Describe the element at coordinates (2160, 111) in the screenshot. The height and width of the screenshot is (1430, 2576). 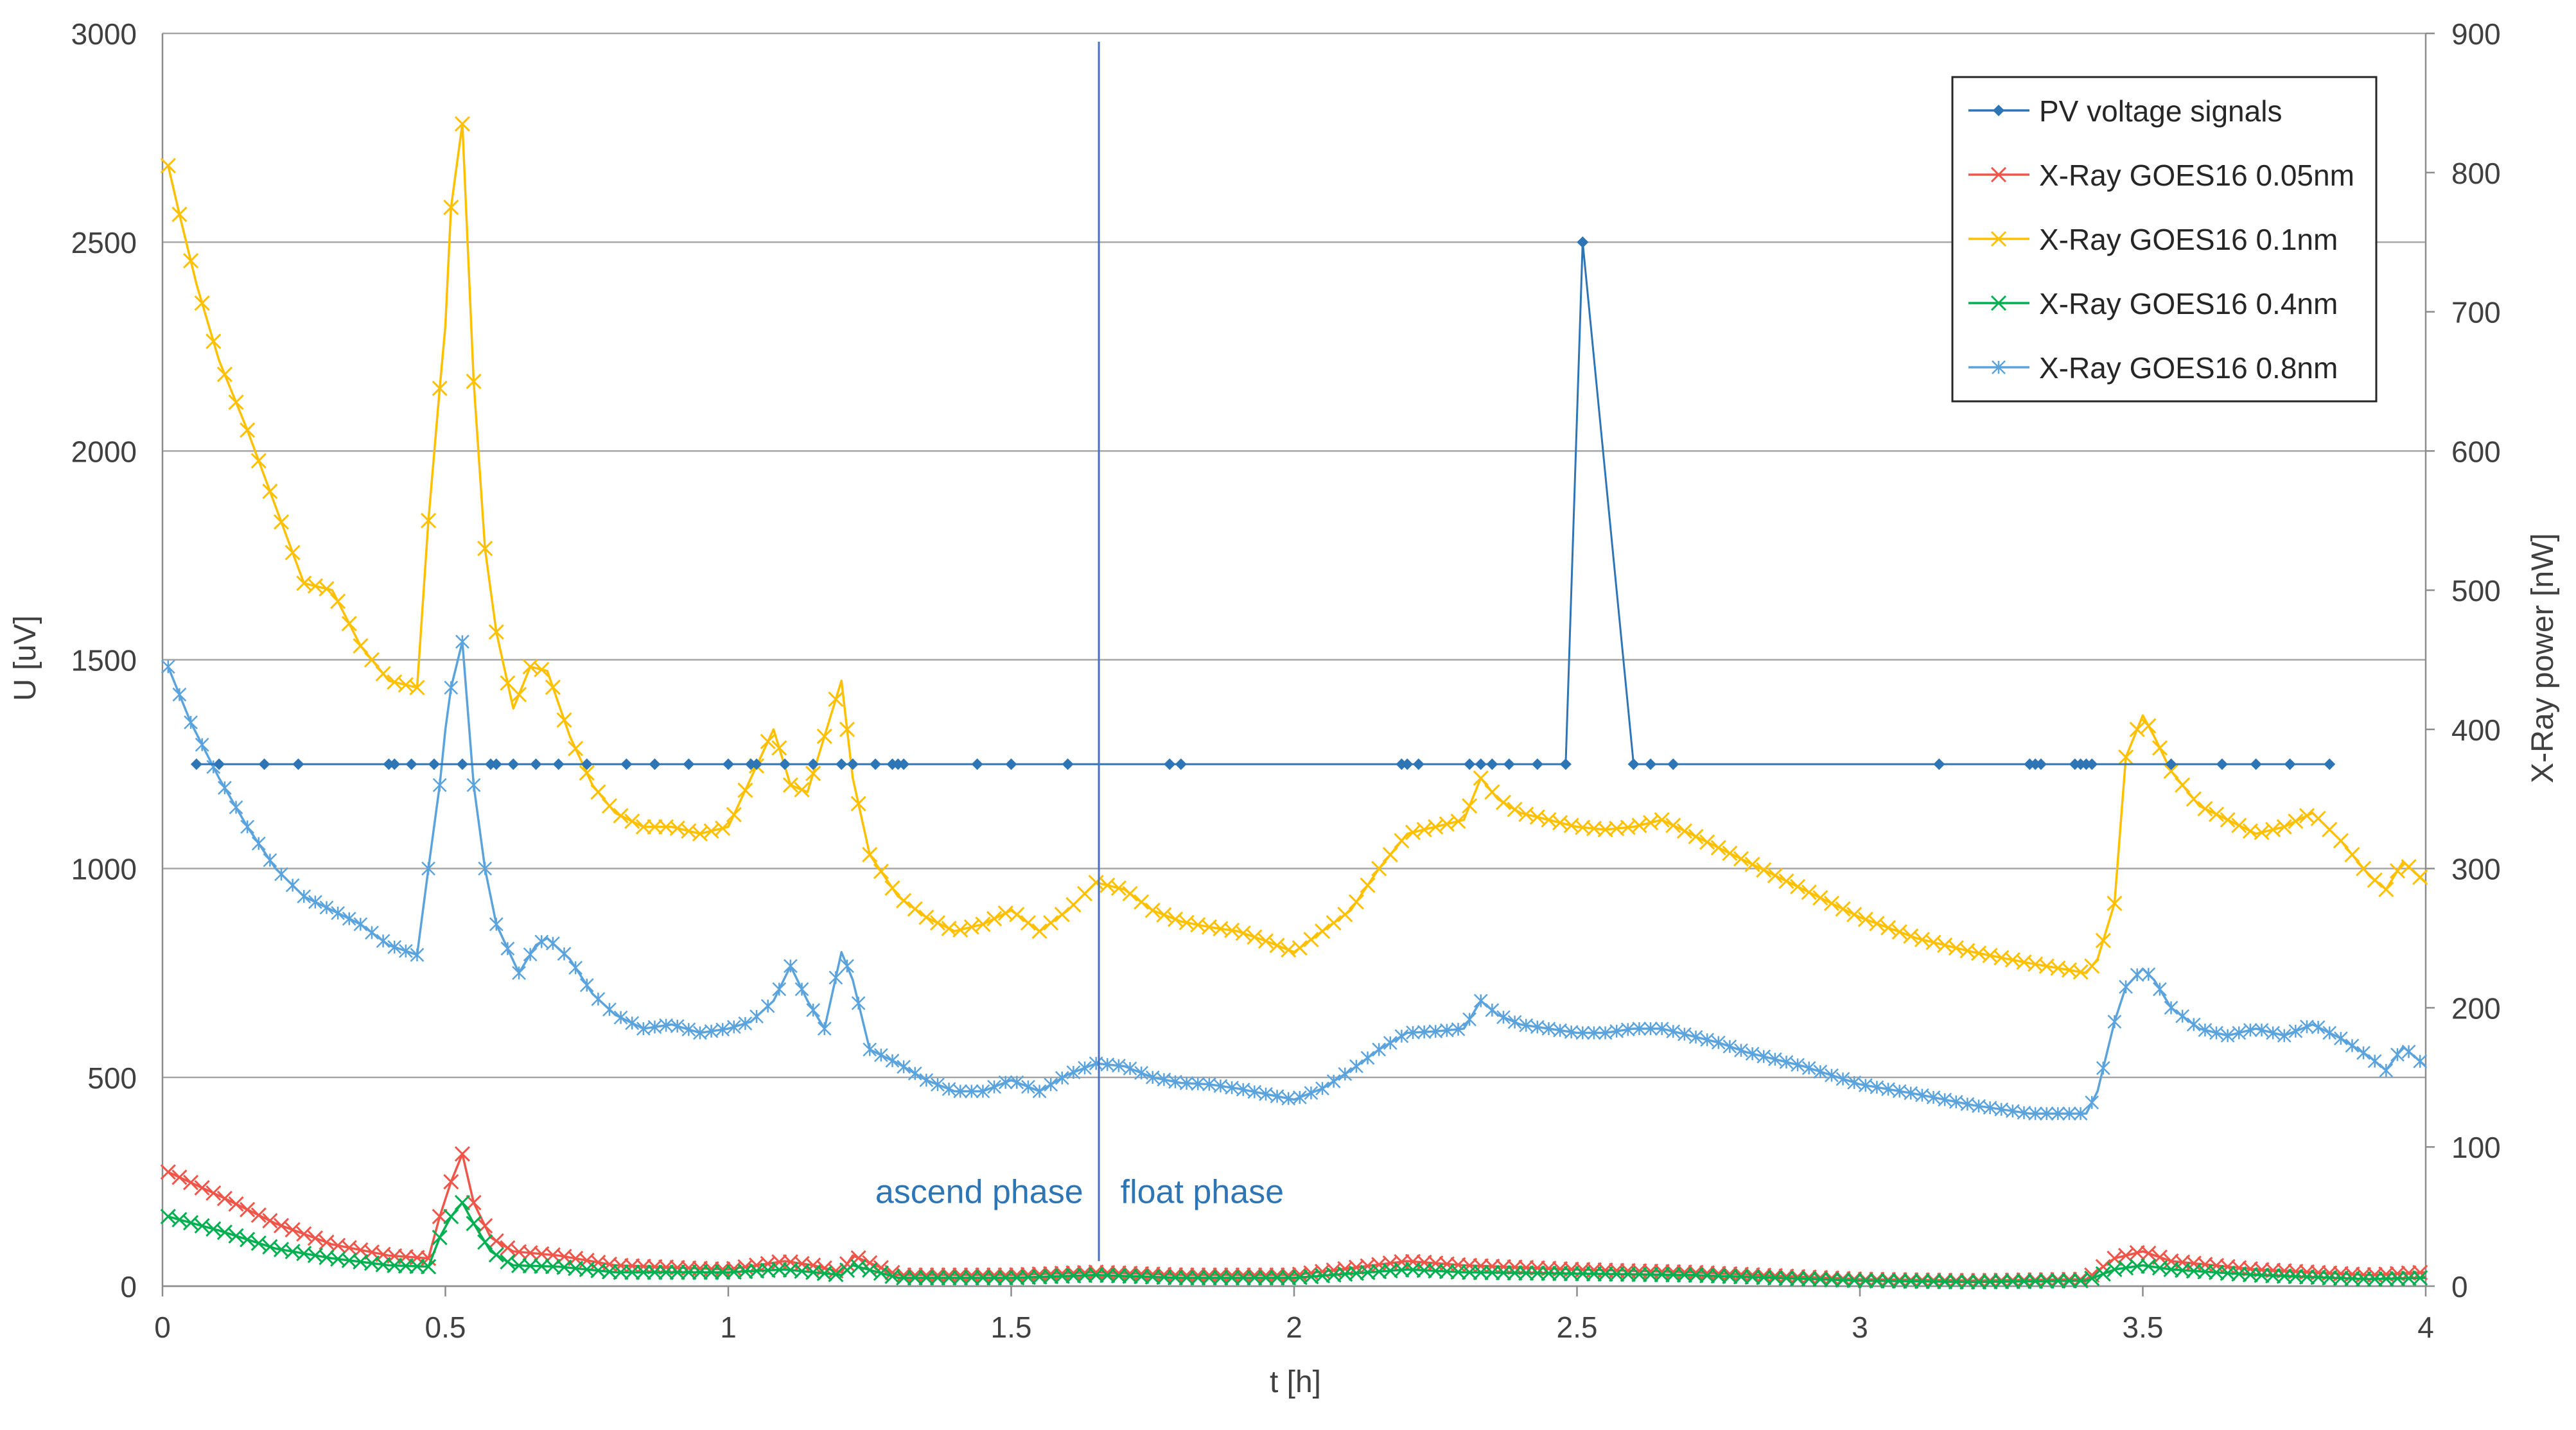
I see `legend-label: PV voltage signals` at that location.